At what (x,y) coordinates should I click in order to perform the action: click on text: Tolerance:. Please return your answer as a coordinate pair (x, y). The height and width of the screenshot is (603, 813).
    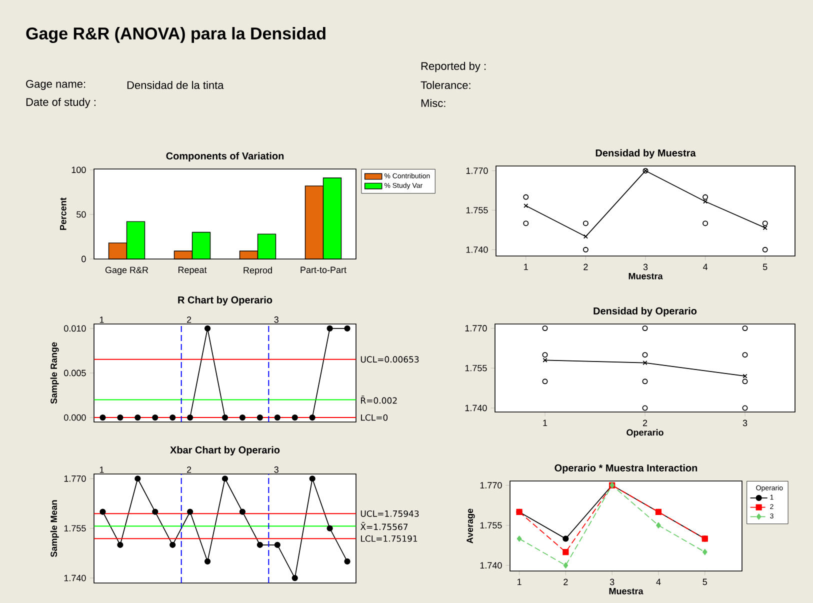
    Looking at the image, I should click on (445, 85).